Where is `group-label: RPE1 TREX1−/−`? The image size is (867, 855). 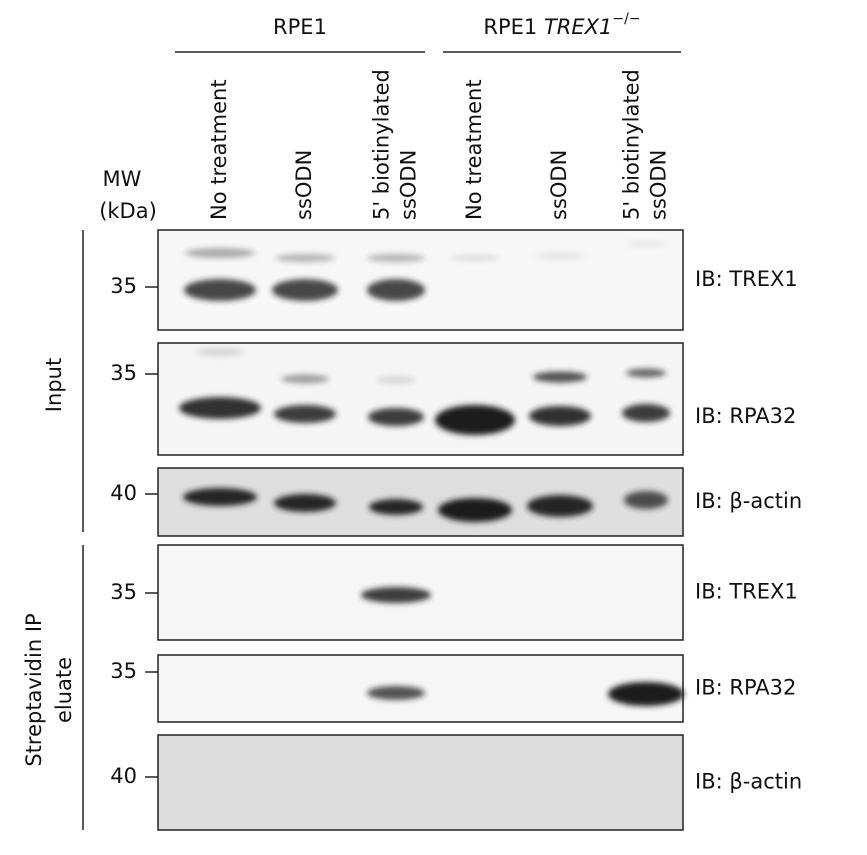
group-label: RPE1 TREX1−/− is located at coordinates (561, 25).